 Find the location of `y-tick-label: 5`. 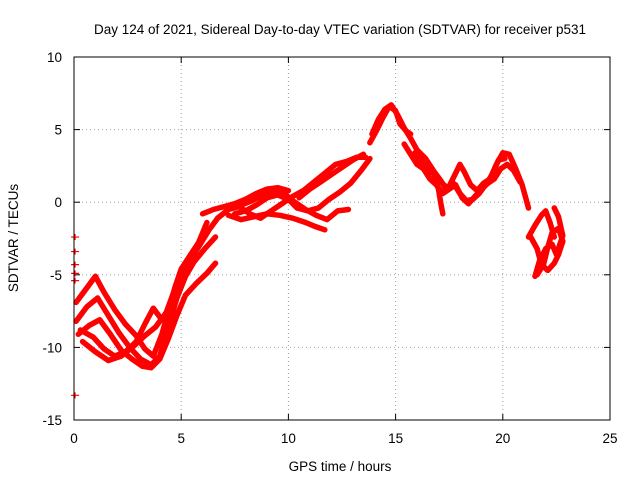

y-tick-label: 5 is located at coordinates (58, 130).